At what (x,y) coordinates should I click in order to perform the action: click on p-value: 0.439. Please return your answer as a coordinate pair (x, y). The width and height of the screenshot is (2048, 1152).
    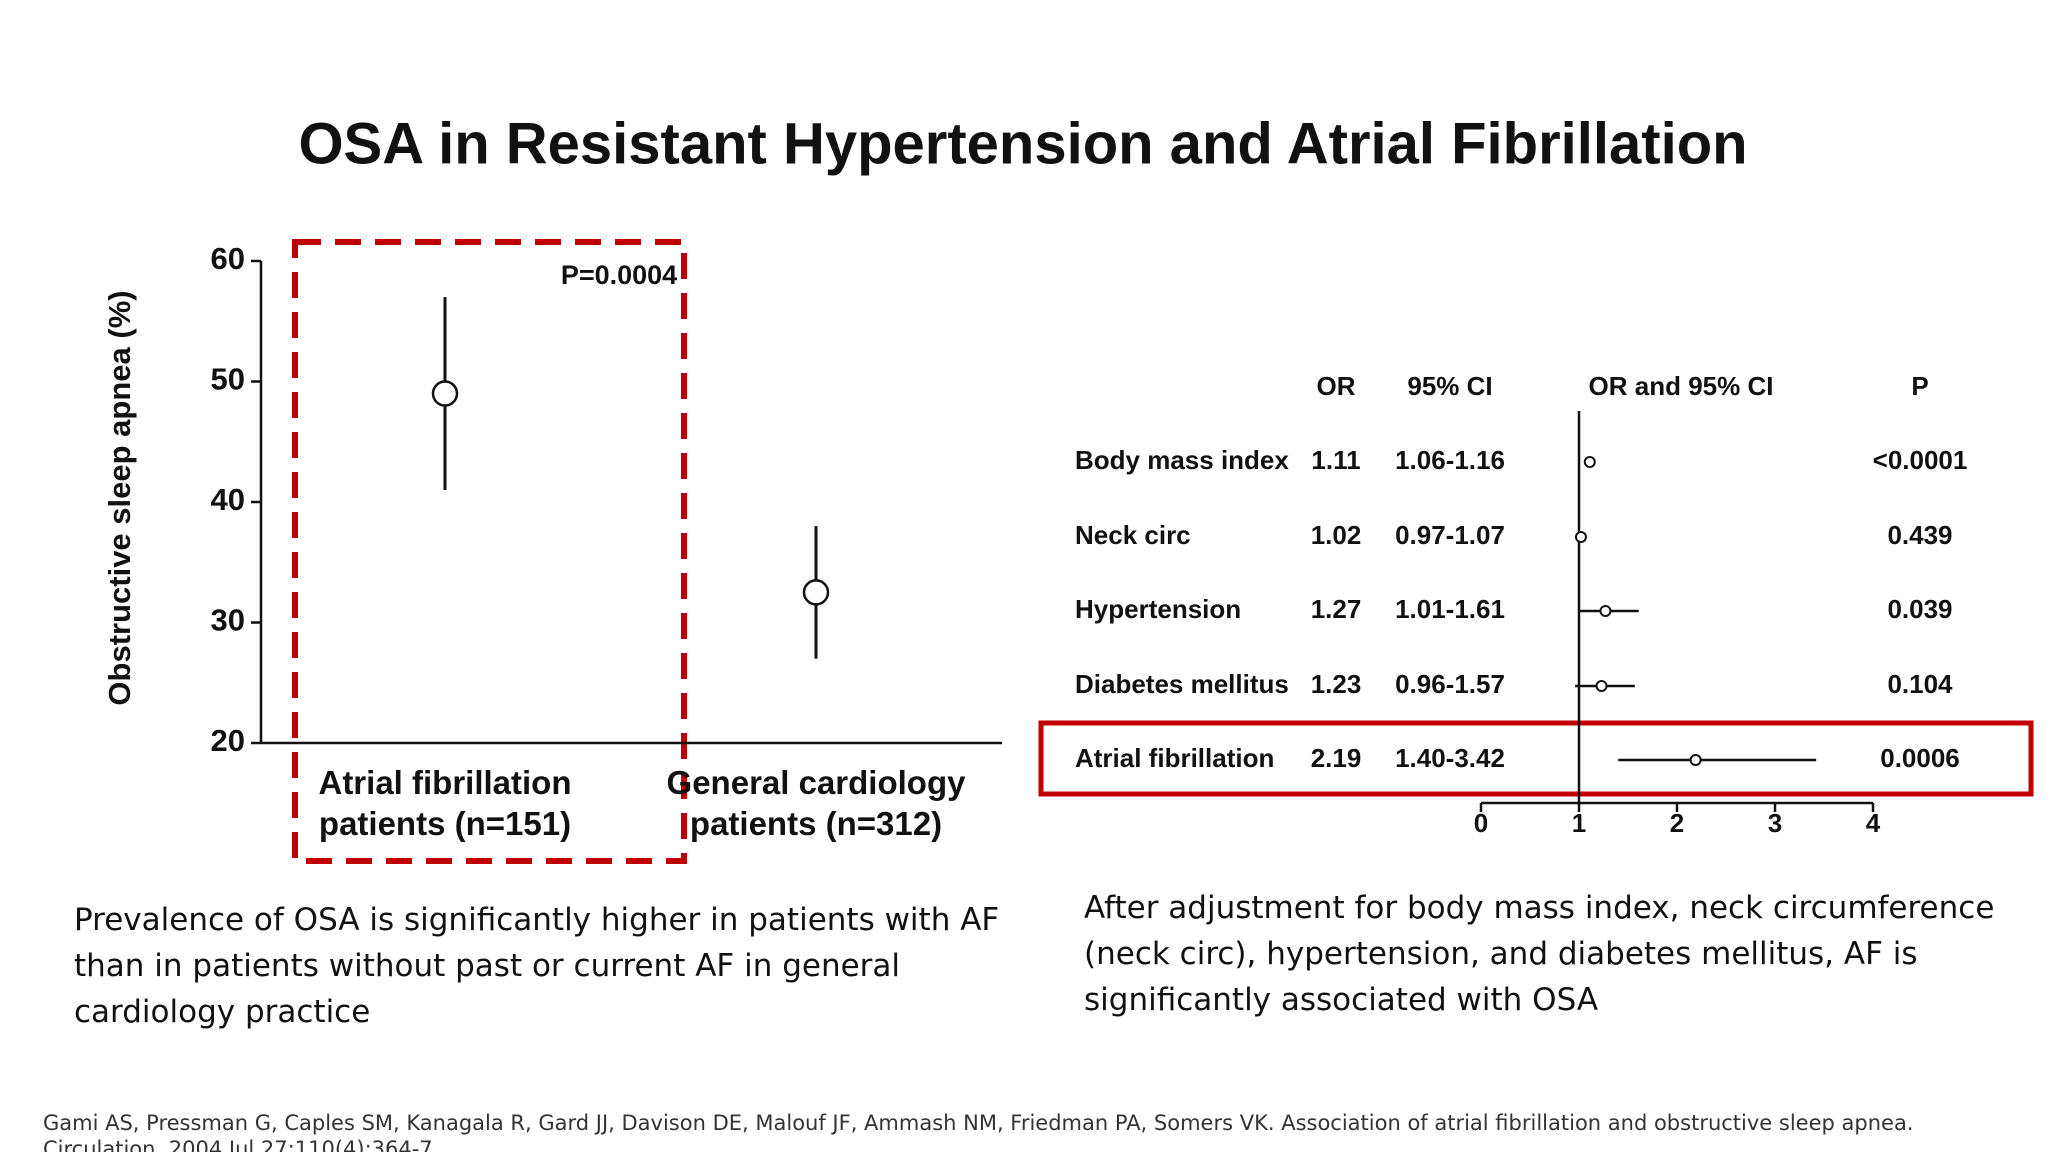
    Looking at the image, I should click on (1919, 535).